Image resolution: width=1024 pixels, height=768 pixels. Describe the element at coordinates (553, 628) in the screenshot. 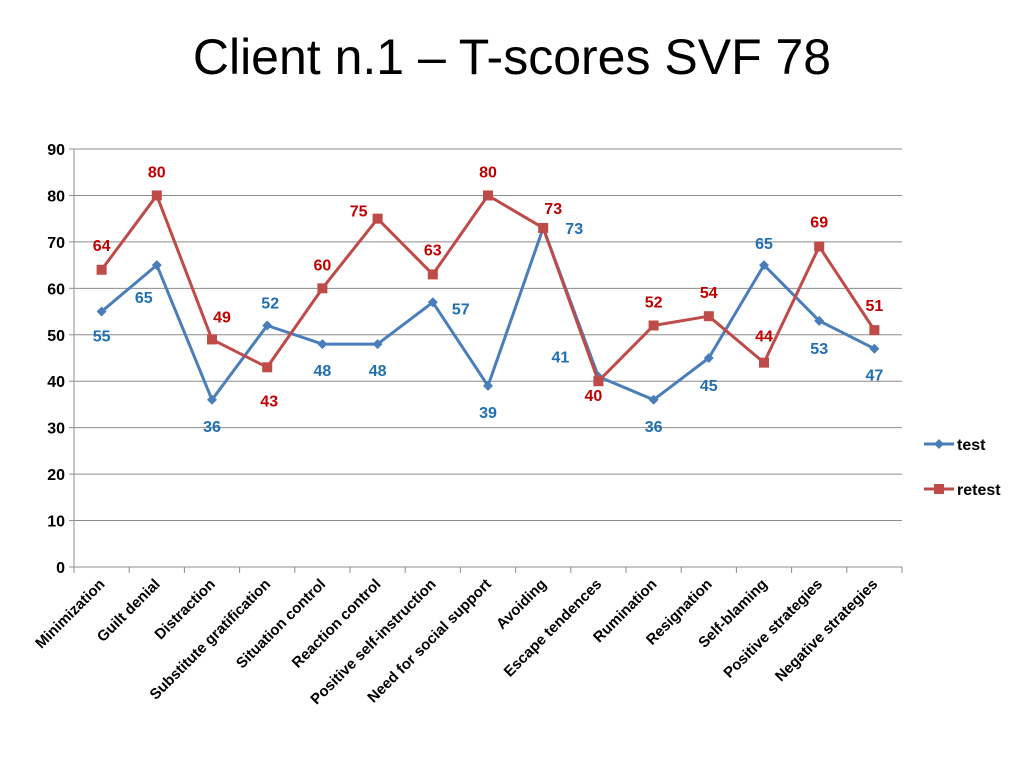

I see `x-category-label: Escape tendences` at that location.